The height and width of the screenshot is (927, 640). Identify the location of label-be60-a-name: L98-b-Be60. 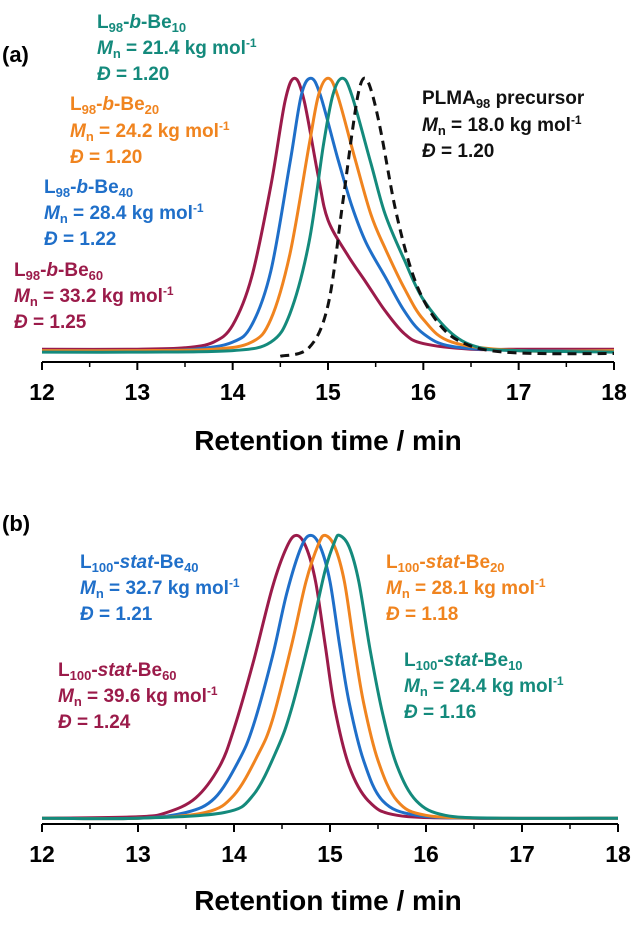
(58, 271).